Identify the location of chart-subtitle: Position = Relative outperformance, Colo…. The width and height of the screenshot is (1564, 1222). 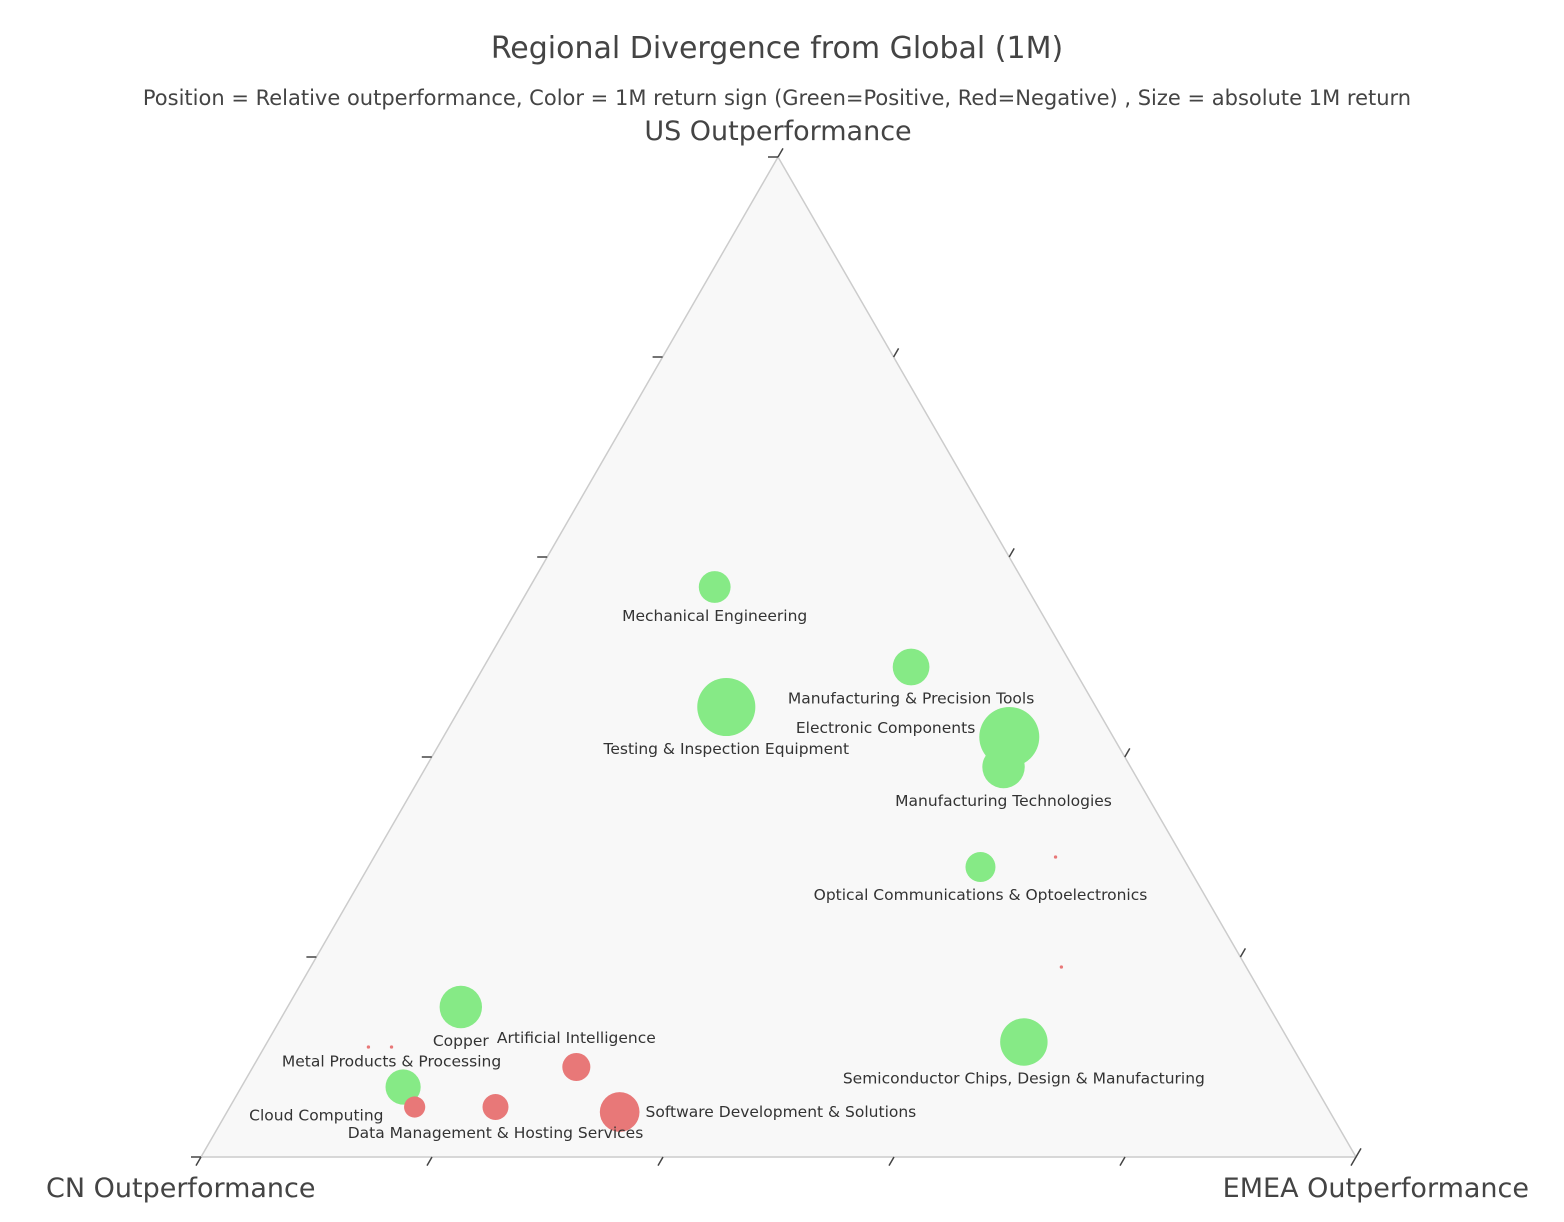
(777, 98).